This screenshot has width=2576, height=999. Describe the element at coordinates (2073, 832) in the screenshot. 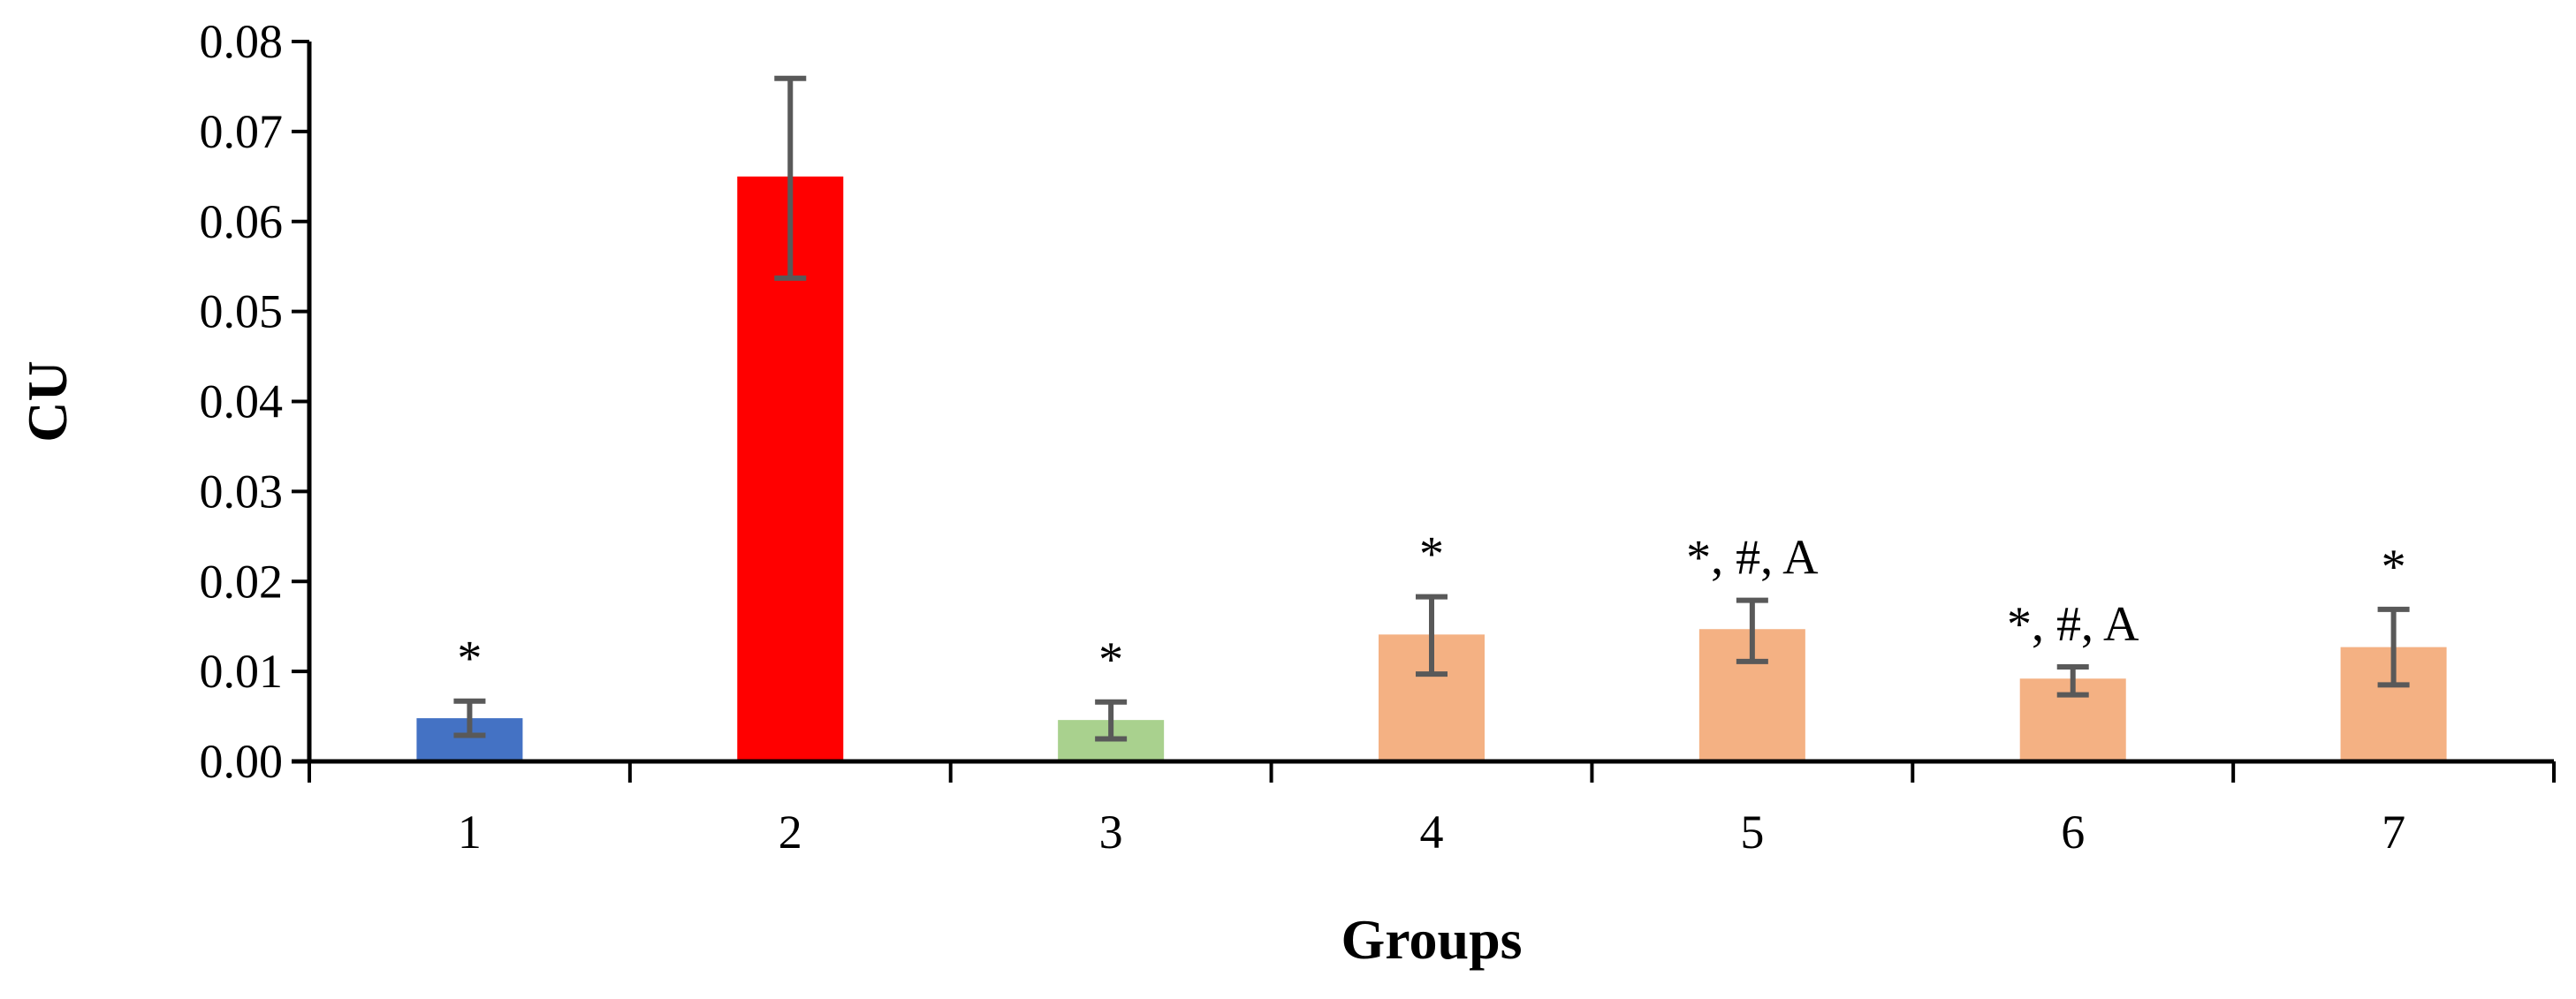

I see `x-tick-label: 6` at that location.